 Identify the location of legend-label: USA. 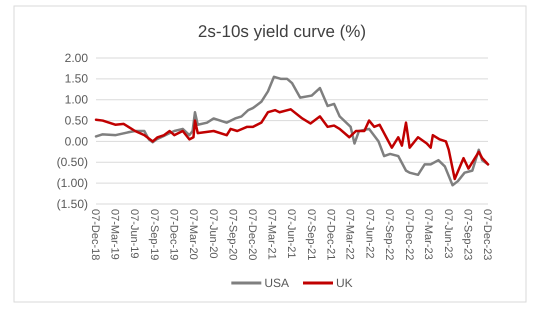
(277, 283).